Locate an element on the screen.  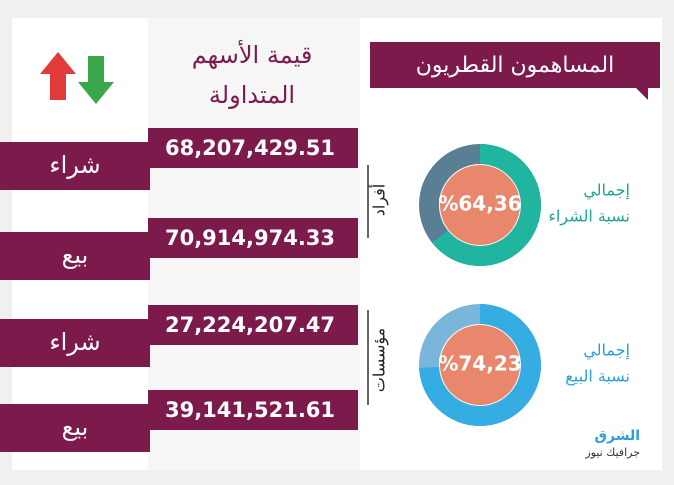
donut-label: %64,36 is located at coordinates (479, 204).